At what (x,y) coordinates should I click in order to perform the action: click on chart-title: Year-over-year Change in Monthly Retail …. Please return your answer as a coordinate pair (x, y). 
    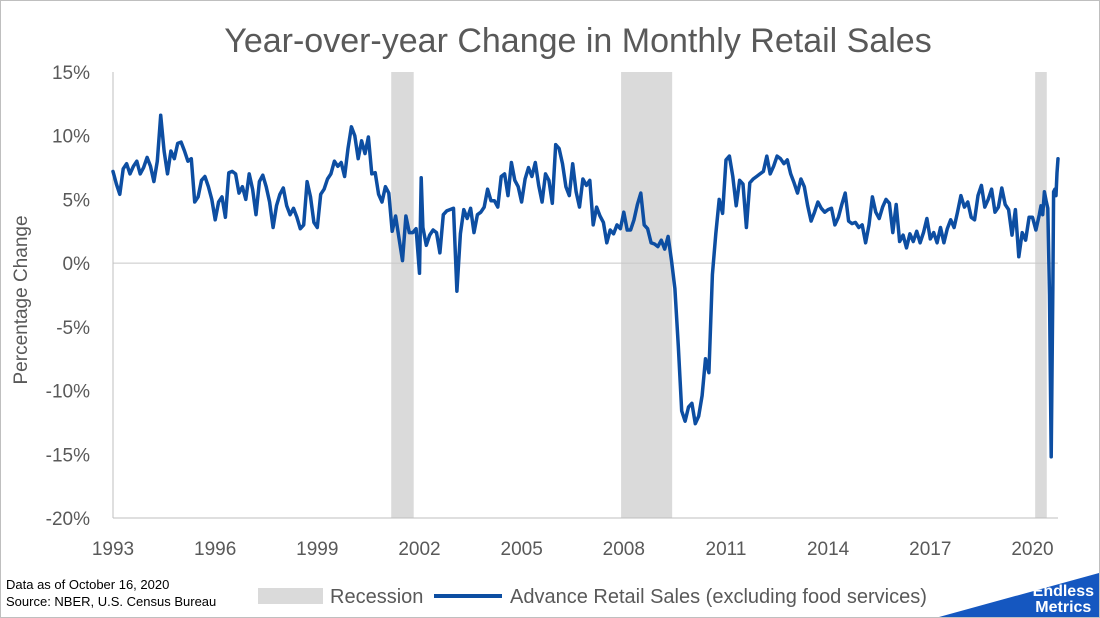
    Looking at the image, I should click on (577, 41).